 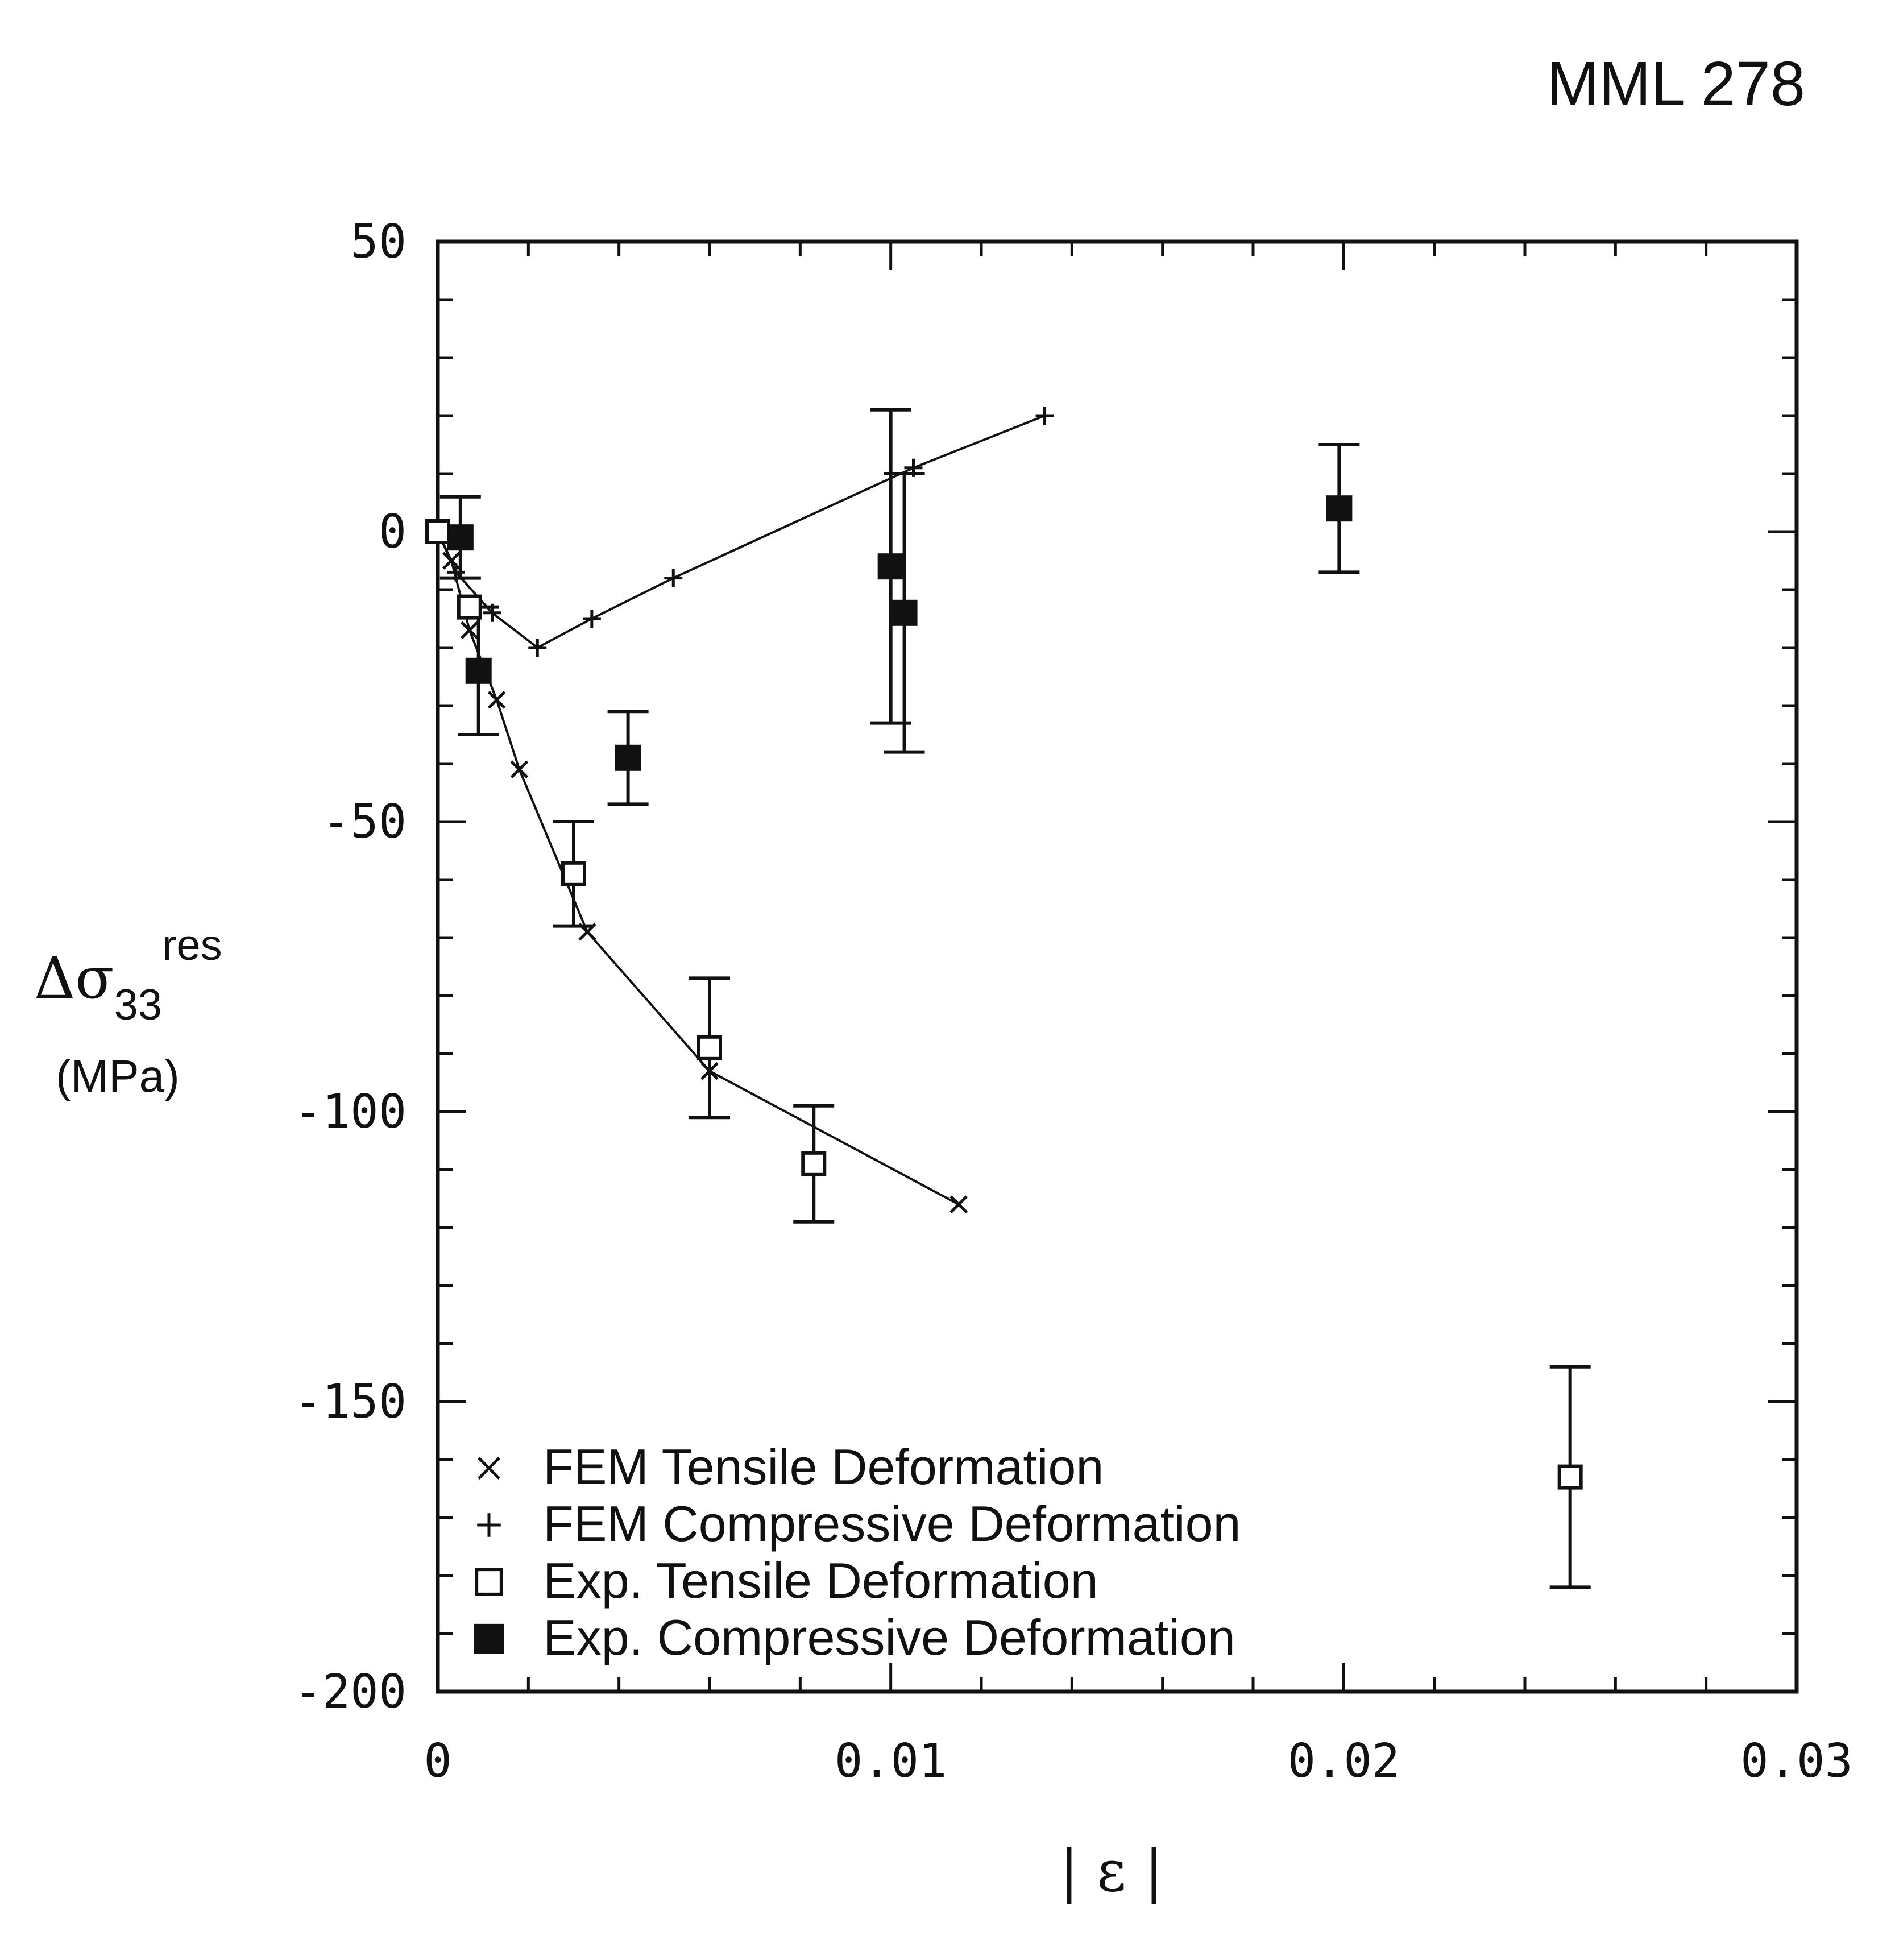 What do you see at coordinates (351, 1402) in the screenshot?
I see `y-tick-label: -150` at bounding box center [351, 1402].